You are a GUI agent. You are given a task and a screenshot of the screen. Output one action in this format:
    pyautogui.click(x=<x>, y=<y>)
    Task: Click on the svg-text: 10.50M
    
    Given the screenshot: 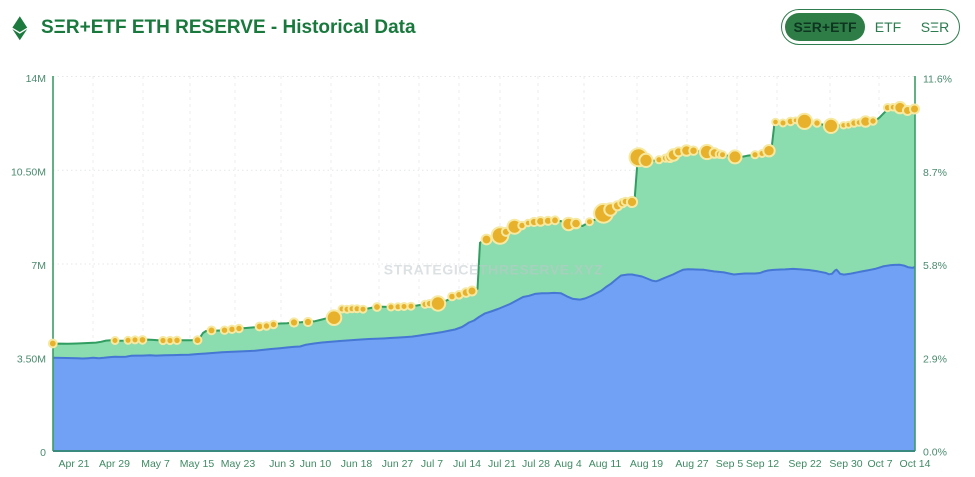 What is the action you would take?
    pyautogui.click(x=28, y=173)
    